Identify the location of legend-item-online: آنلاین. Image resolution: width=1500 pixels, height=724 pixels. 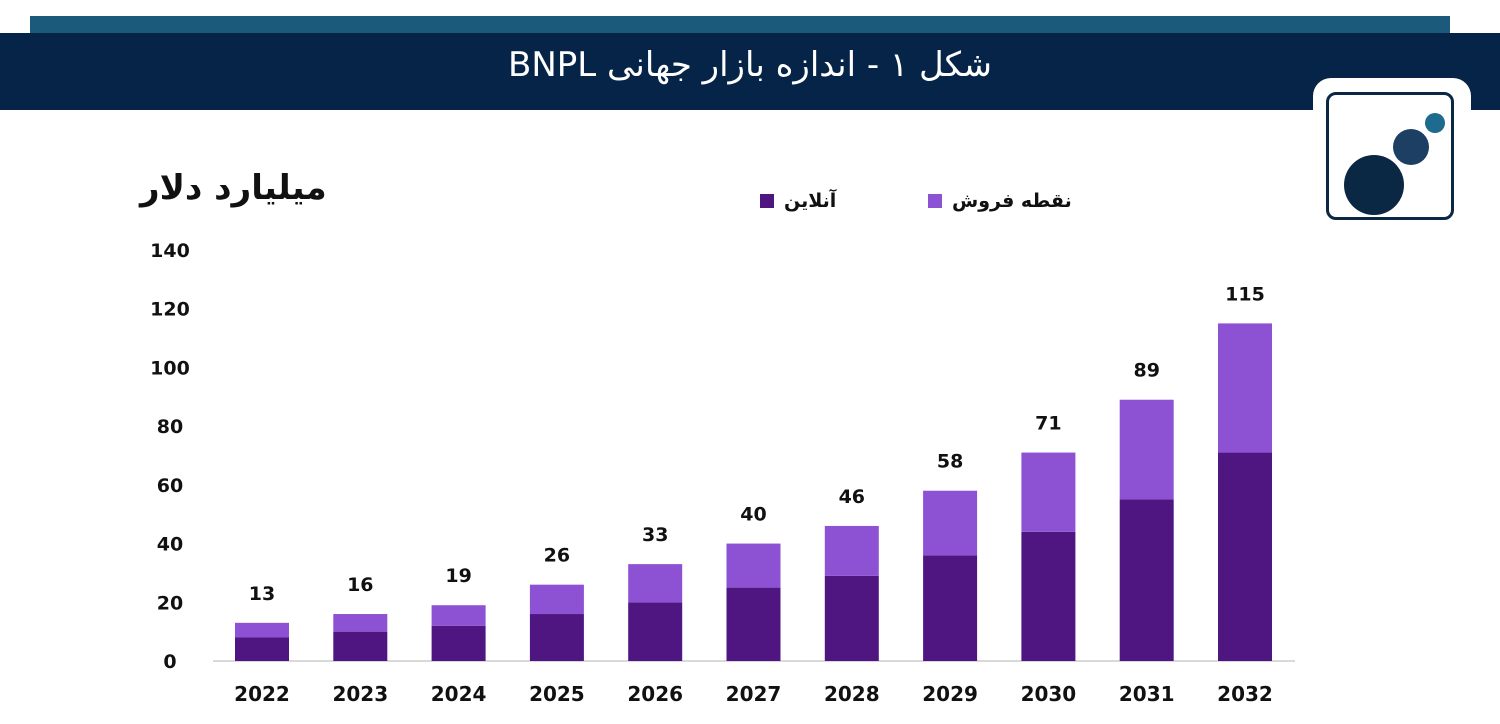
(798, 201).